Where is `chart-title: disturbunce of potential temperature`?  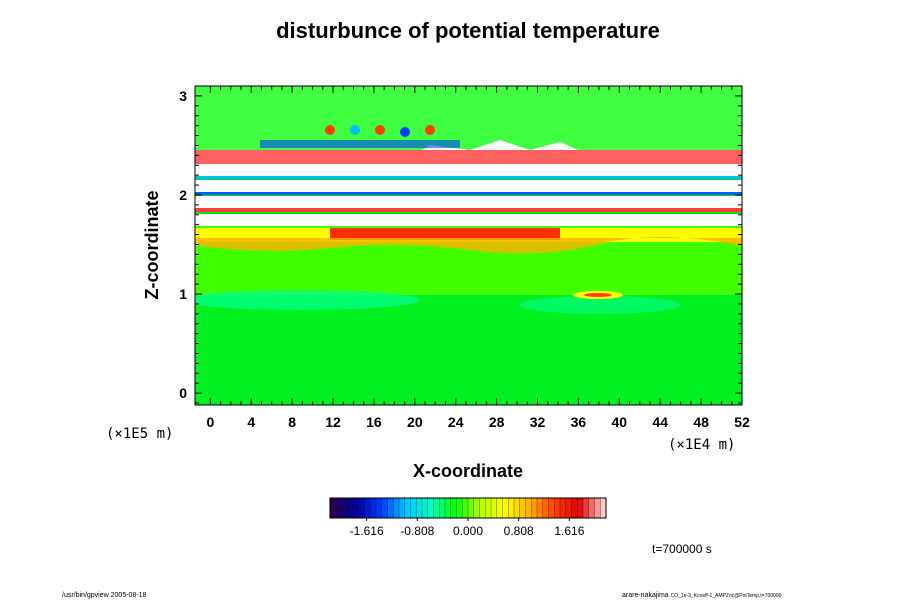 chart-title: disturbunce of potential temperature is located at coordinates (468, 30).